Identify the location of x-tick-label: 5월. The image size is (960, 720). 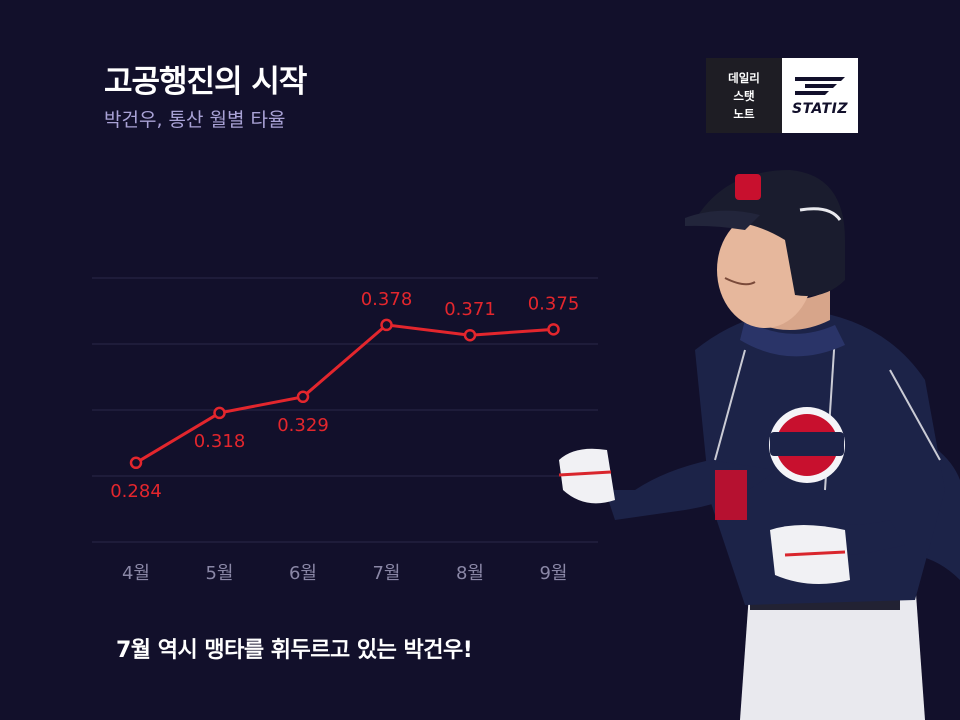
(219, 573).